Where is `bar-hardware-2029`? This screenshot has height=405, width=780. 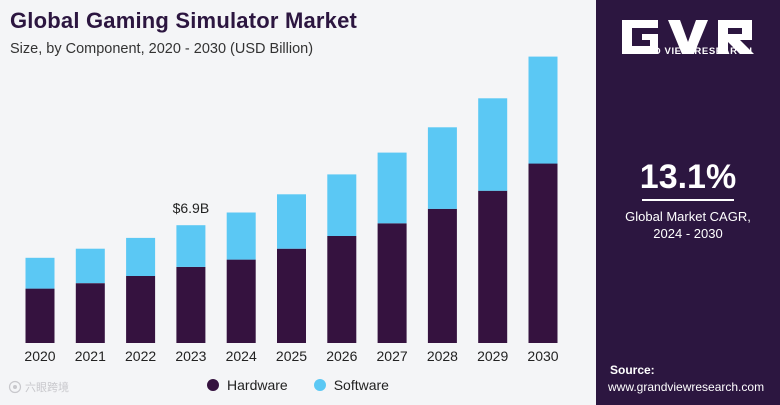
bar-hardware-2029 is located at coordinates (493, 266).